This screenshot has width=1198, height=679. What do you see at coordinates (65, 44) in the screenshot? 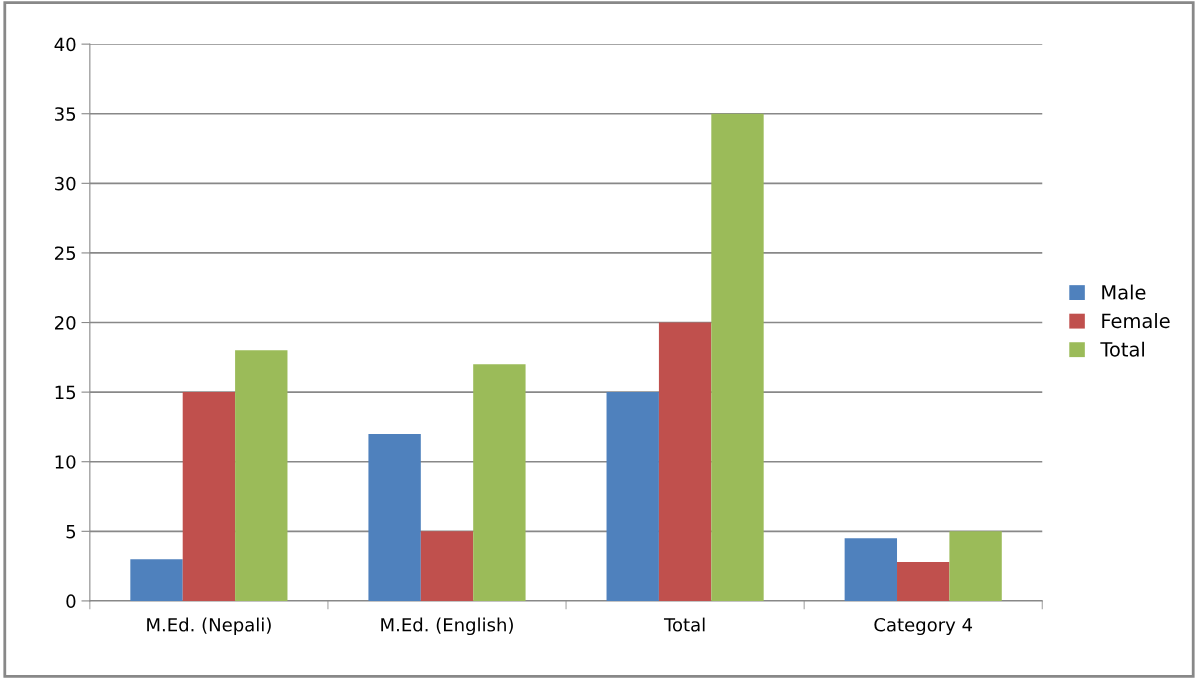
I see `y-tick-label: 40` at bounding box center [65, 44].